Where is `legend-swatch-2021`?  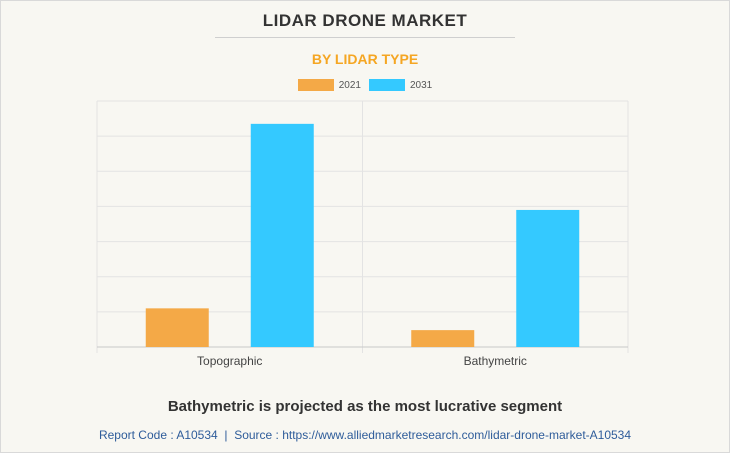
legend-swatch-2021 is located at coordinates (315, 85).